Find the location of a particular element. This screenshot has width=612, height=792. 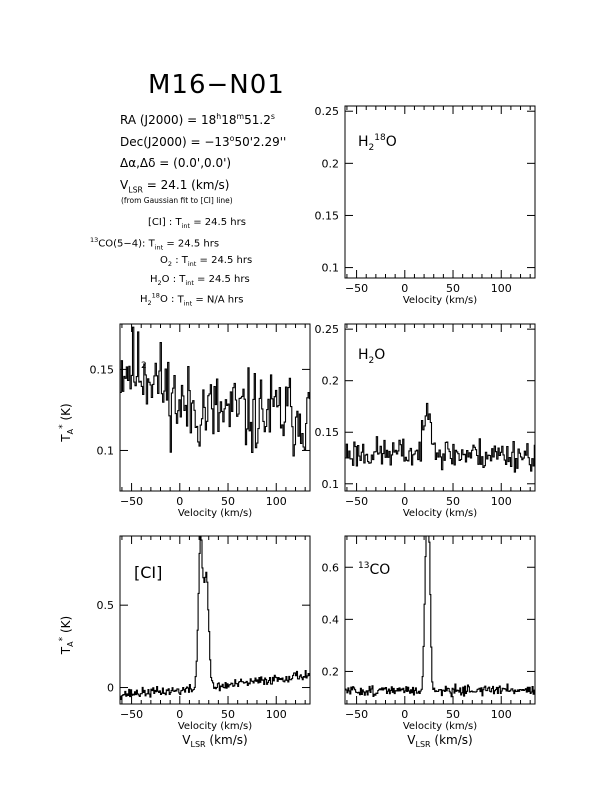

plot-frame-o2 is located at coordinates (215, 407).